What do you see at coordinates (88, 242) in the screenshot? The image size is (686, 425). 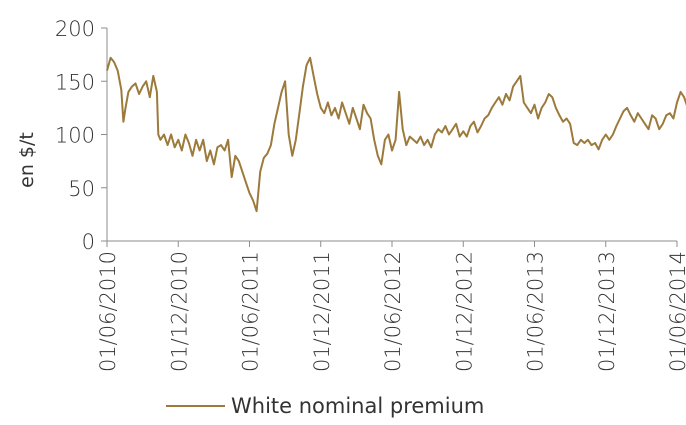 I see `y-tick-label: 0` at bounding box center [88, 242].